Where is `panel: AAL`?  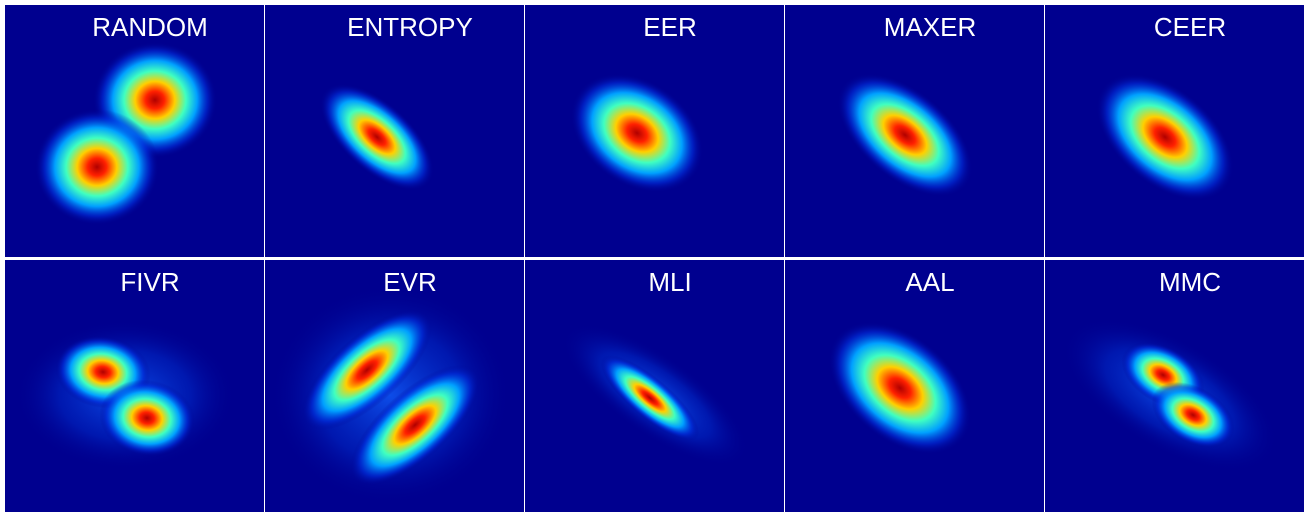
panel: AAL is located at coordinates (914, 386).